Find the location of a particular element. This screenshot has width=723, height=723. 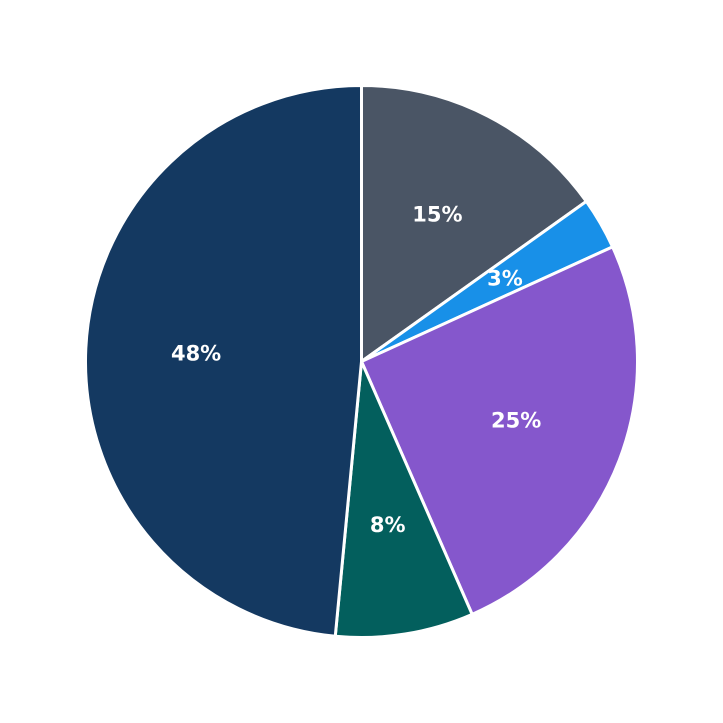

pie-slice-label-1: 3% is located at coordinates (505, 279).